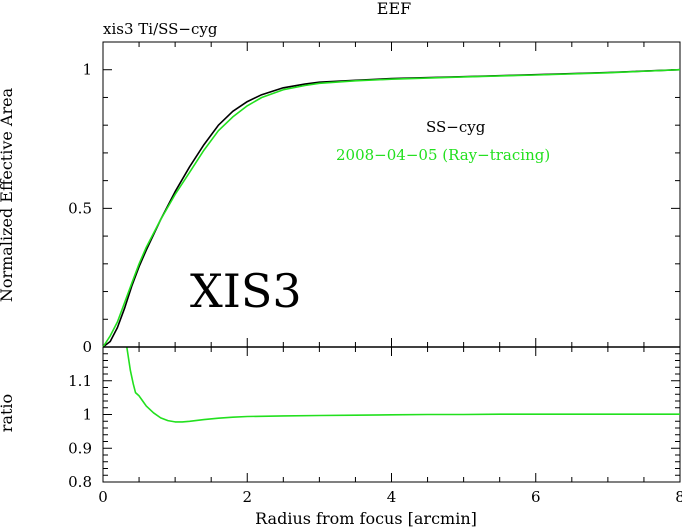 This screenshot has height=527, width=682. What do you see at coordinates (678, 497) in the screenshot?
I see `x-tick-label: 8` at bounding box center [678, 497].